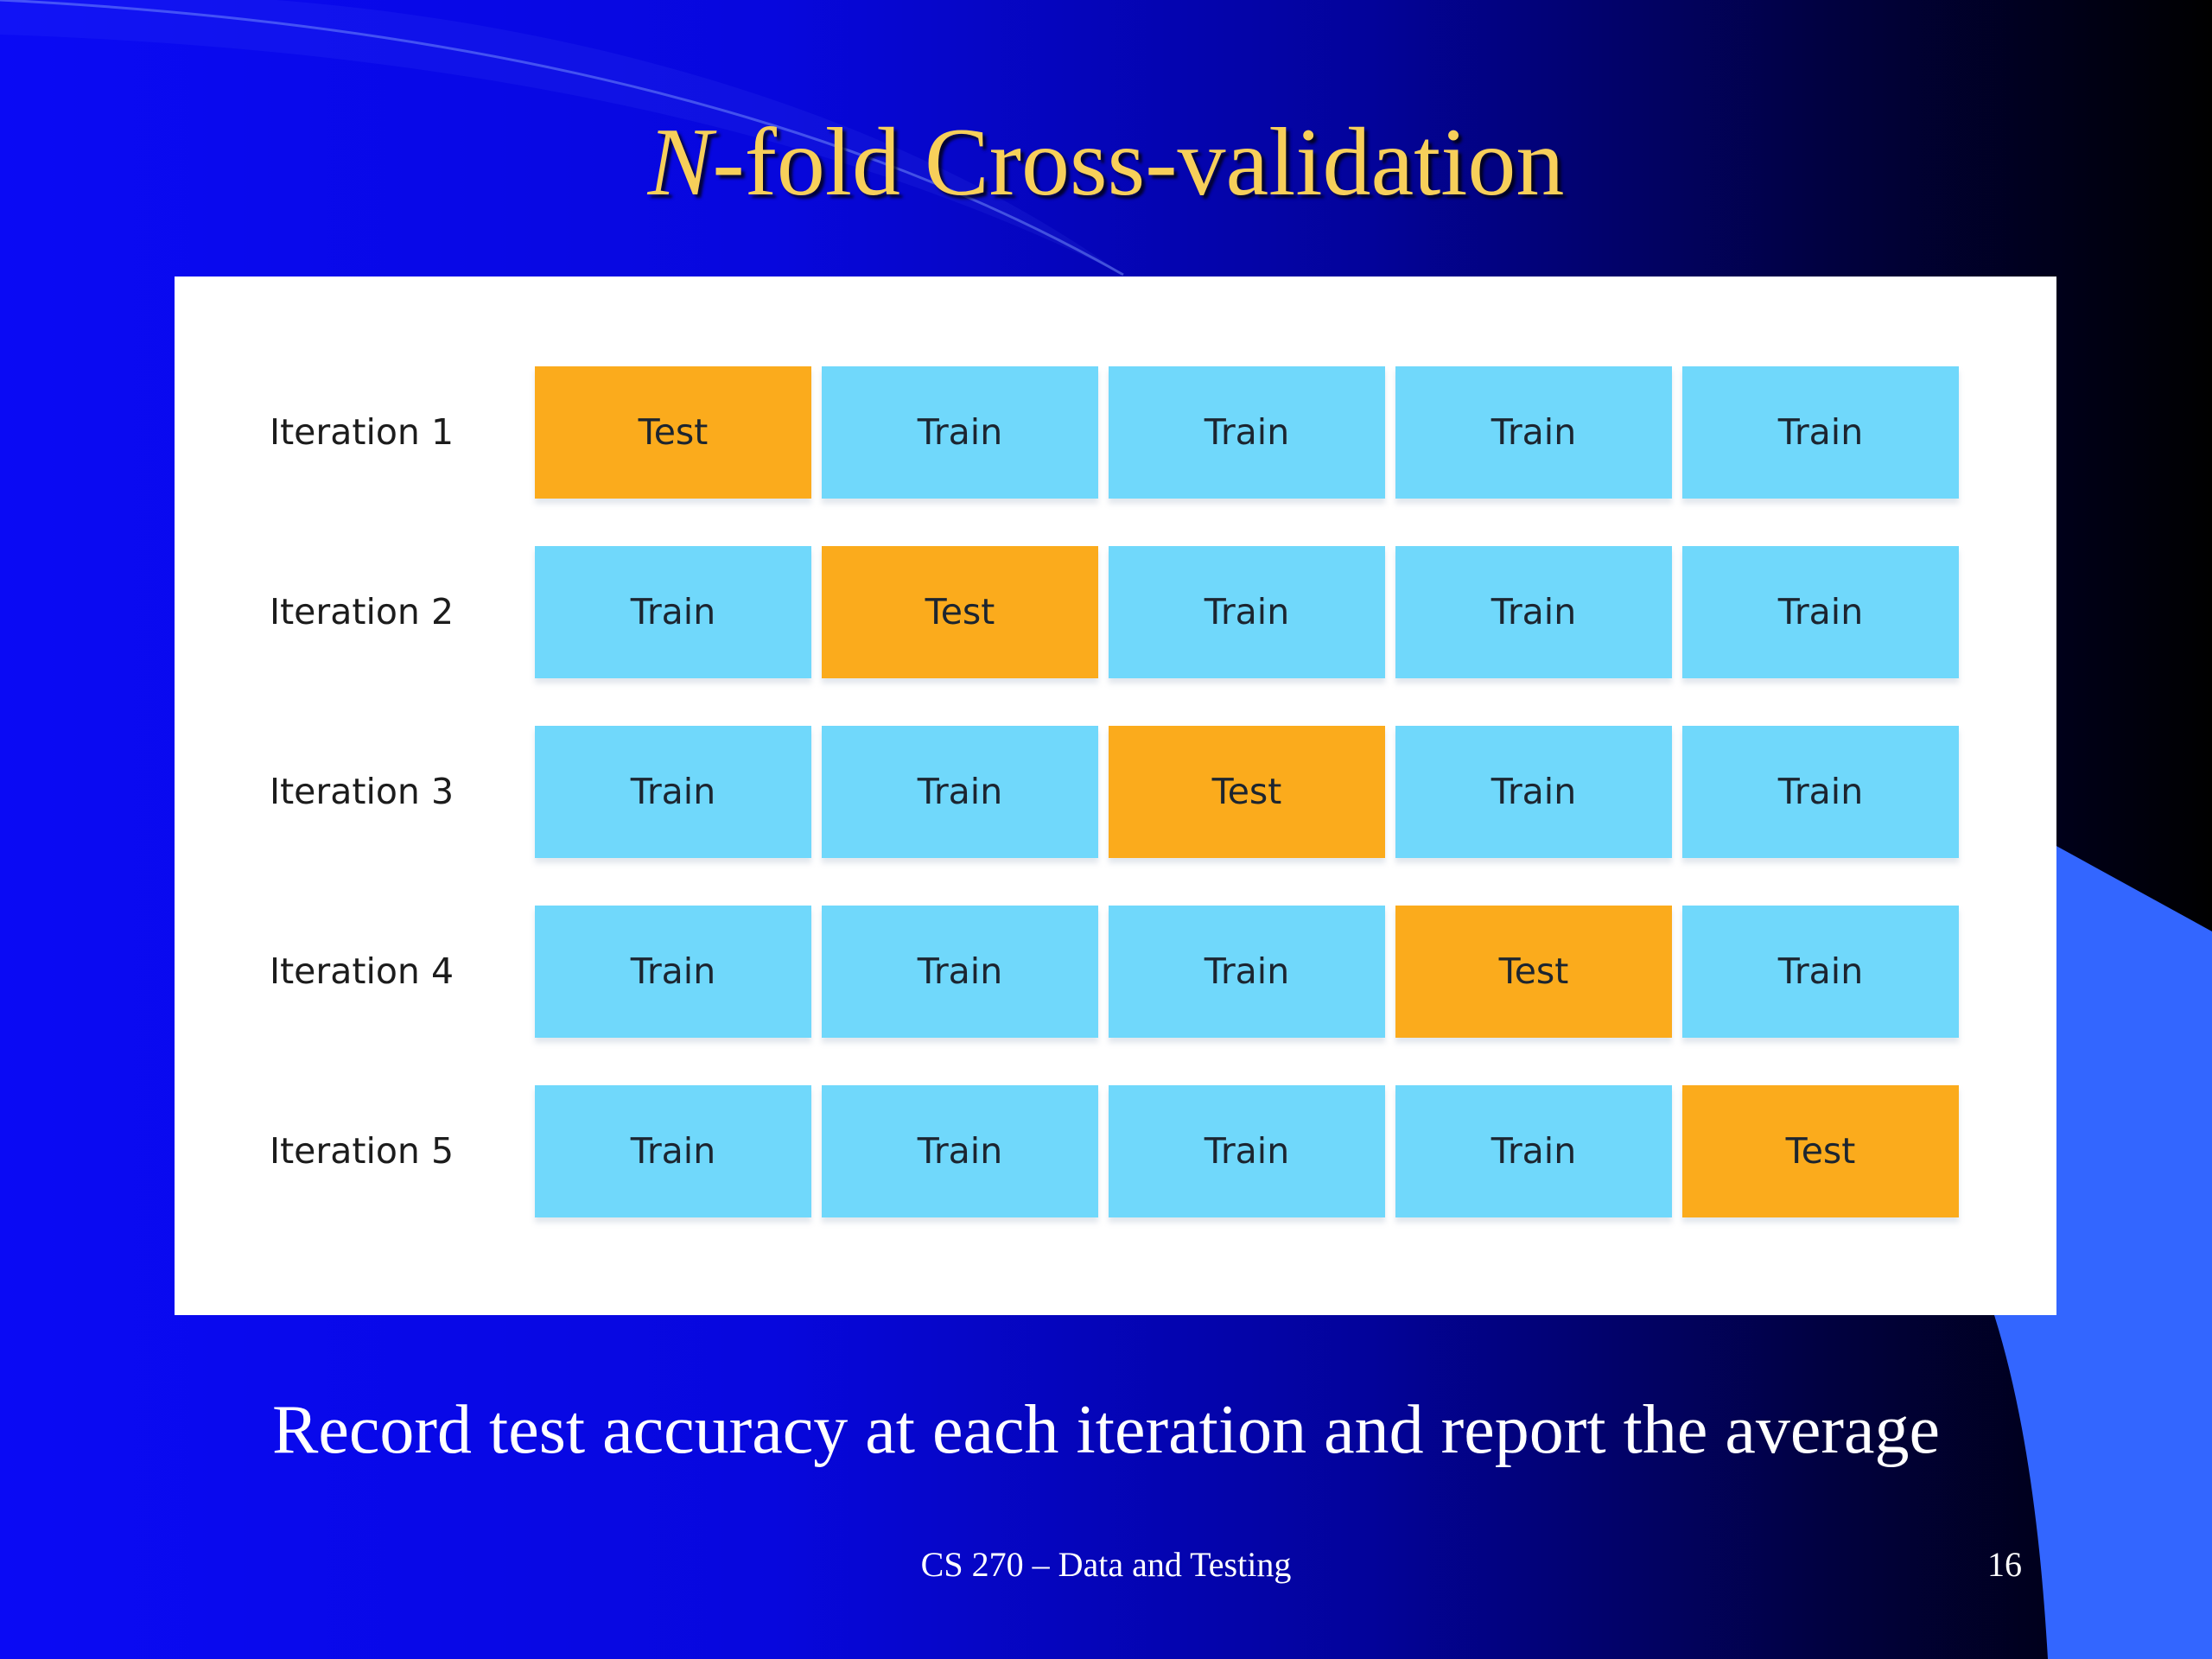  Describe the element at coordinates (680, 162) in the screenshot. I see `title-italic-n: N` at that location.